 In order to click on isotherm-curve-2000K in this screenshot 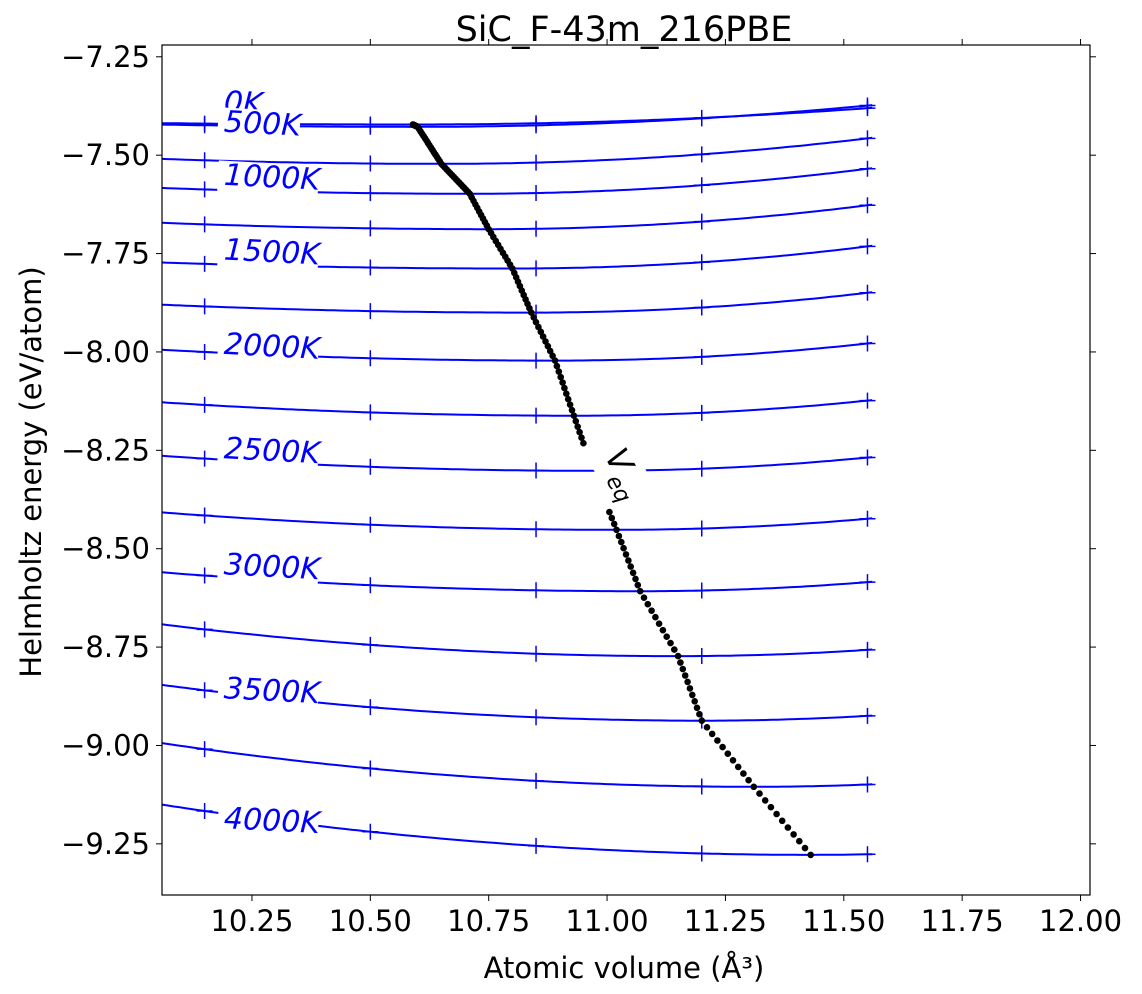, I will do `click(517, 408)`.